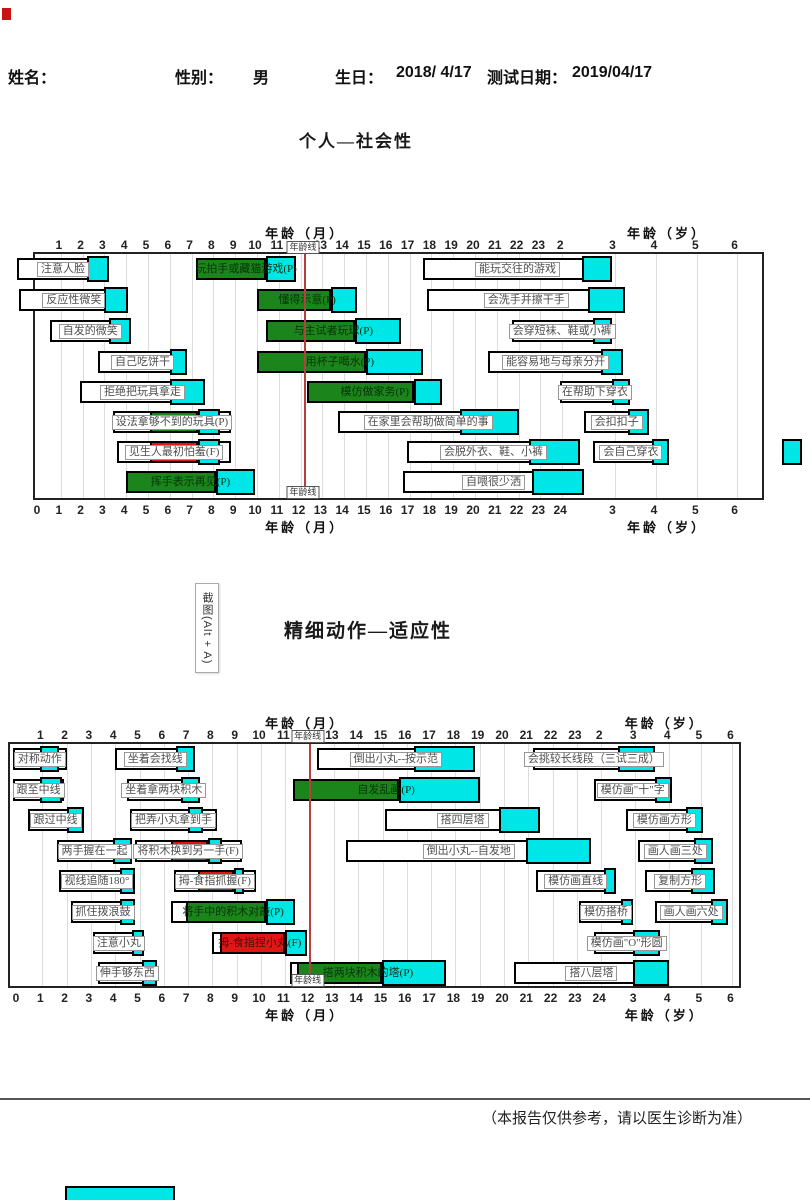 Image resolution: width=810 pixels, height=1200 pixels. I want to click on item-bar: 懂得示意(P), so click(307, 300).